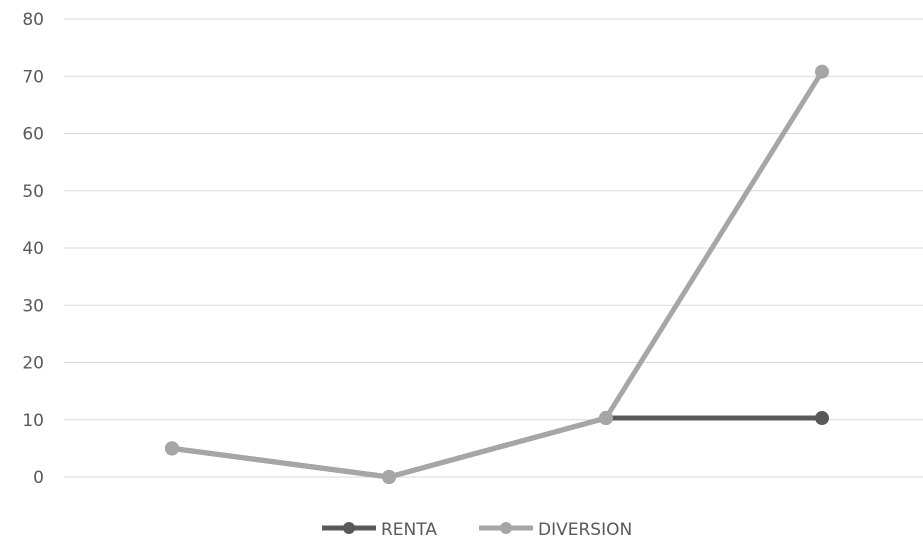 This screenshot has height=543, width=923. Describe the element at coordinates (33, 421) in the screenshot. I see `y-tick-label-10: 10` at that location.